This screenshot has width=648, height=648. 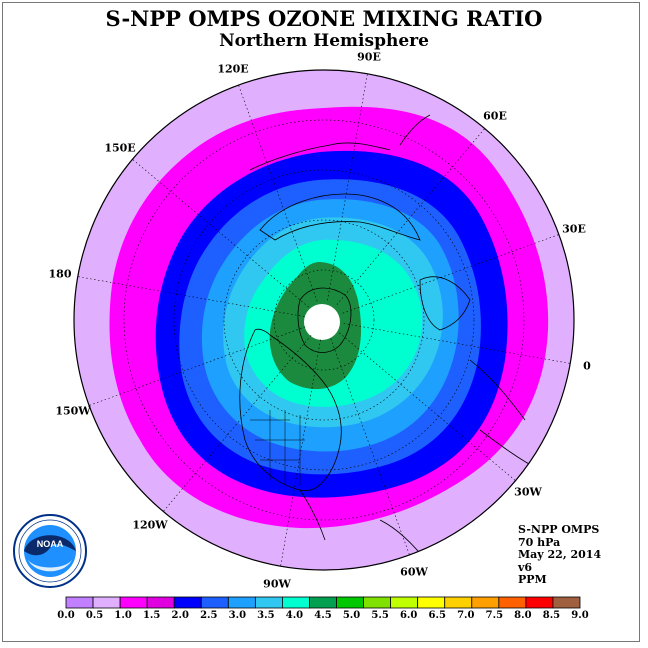 I want to click on colorbar-tick-label: 4.5, so click(x=323, y=615).